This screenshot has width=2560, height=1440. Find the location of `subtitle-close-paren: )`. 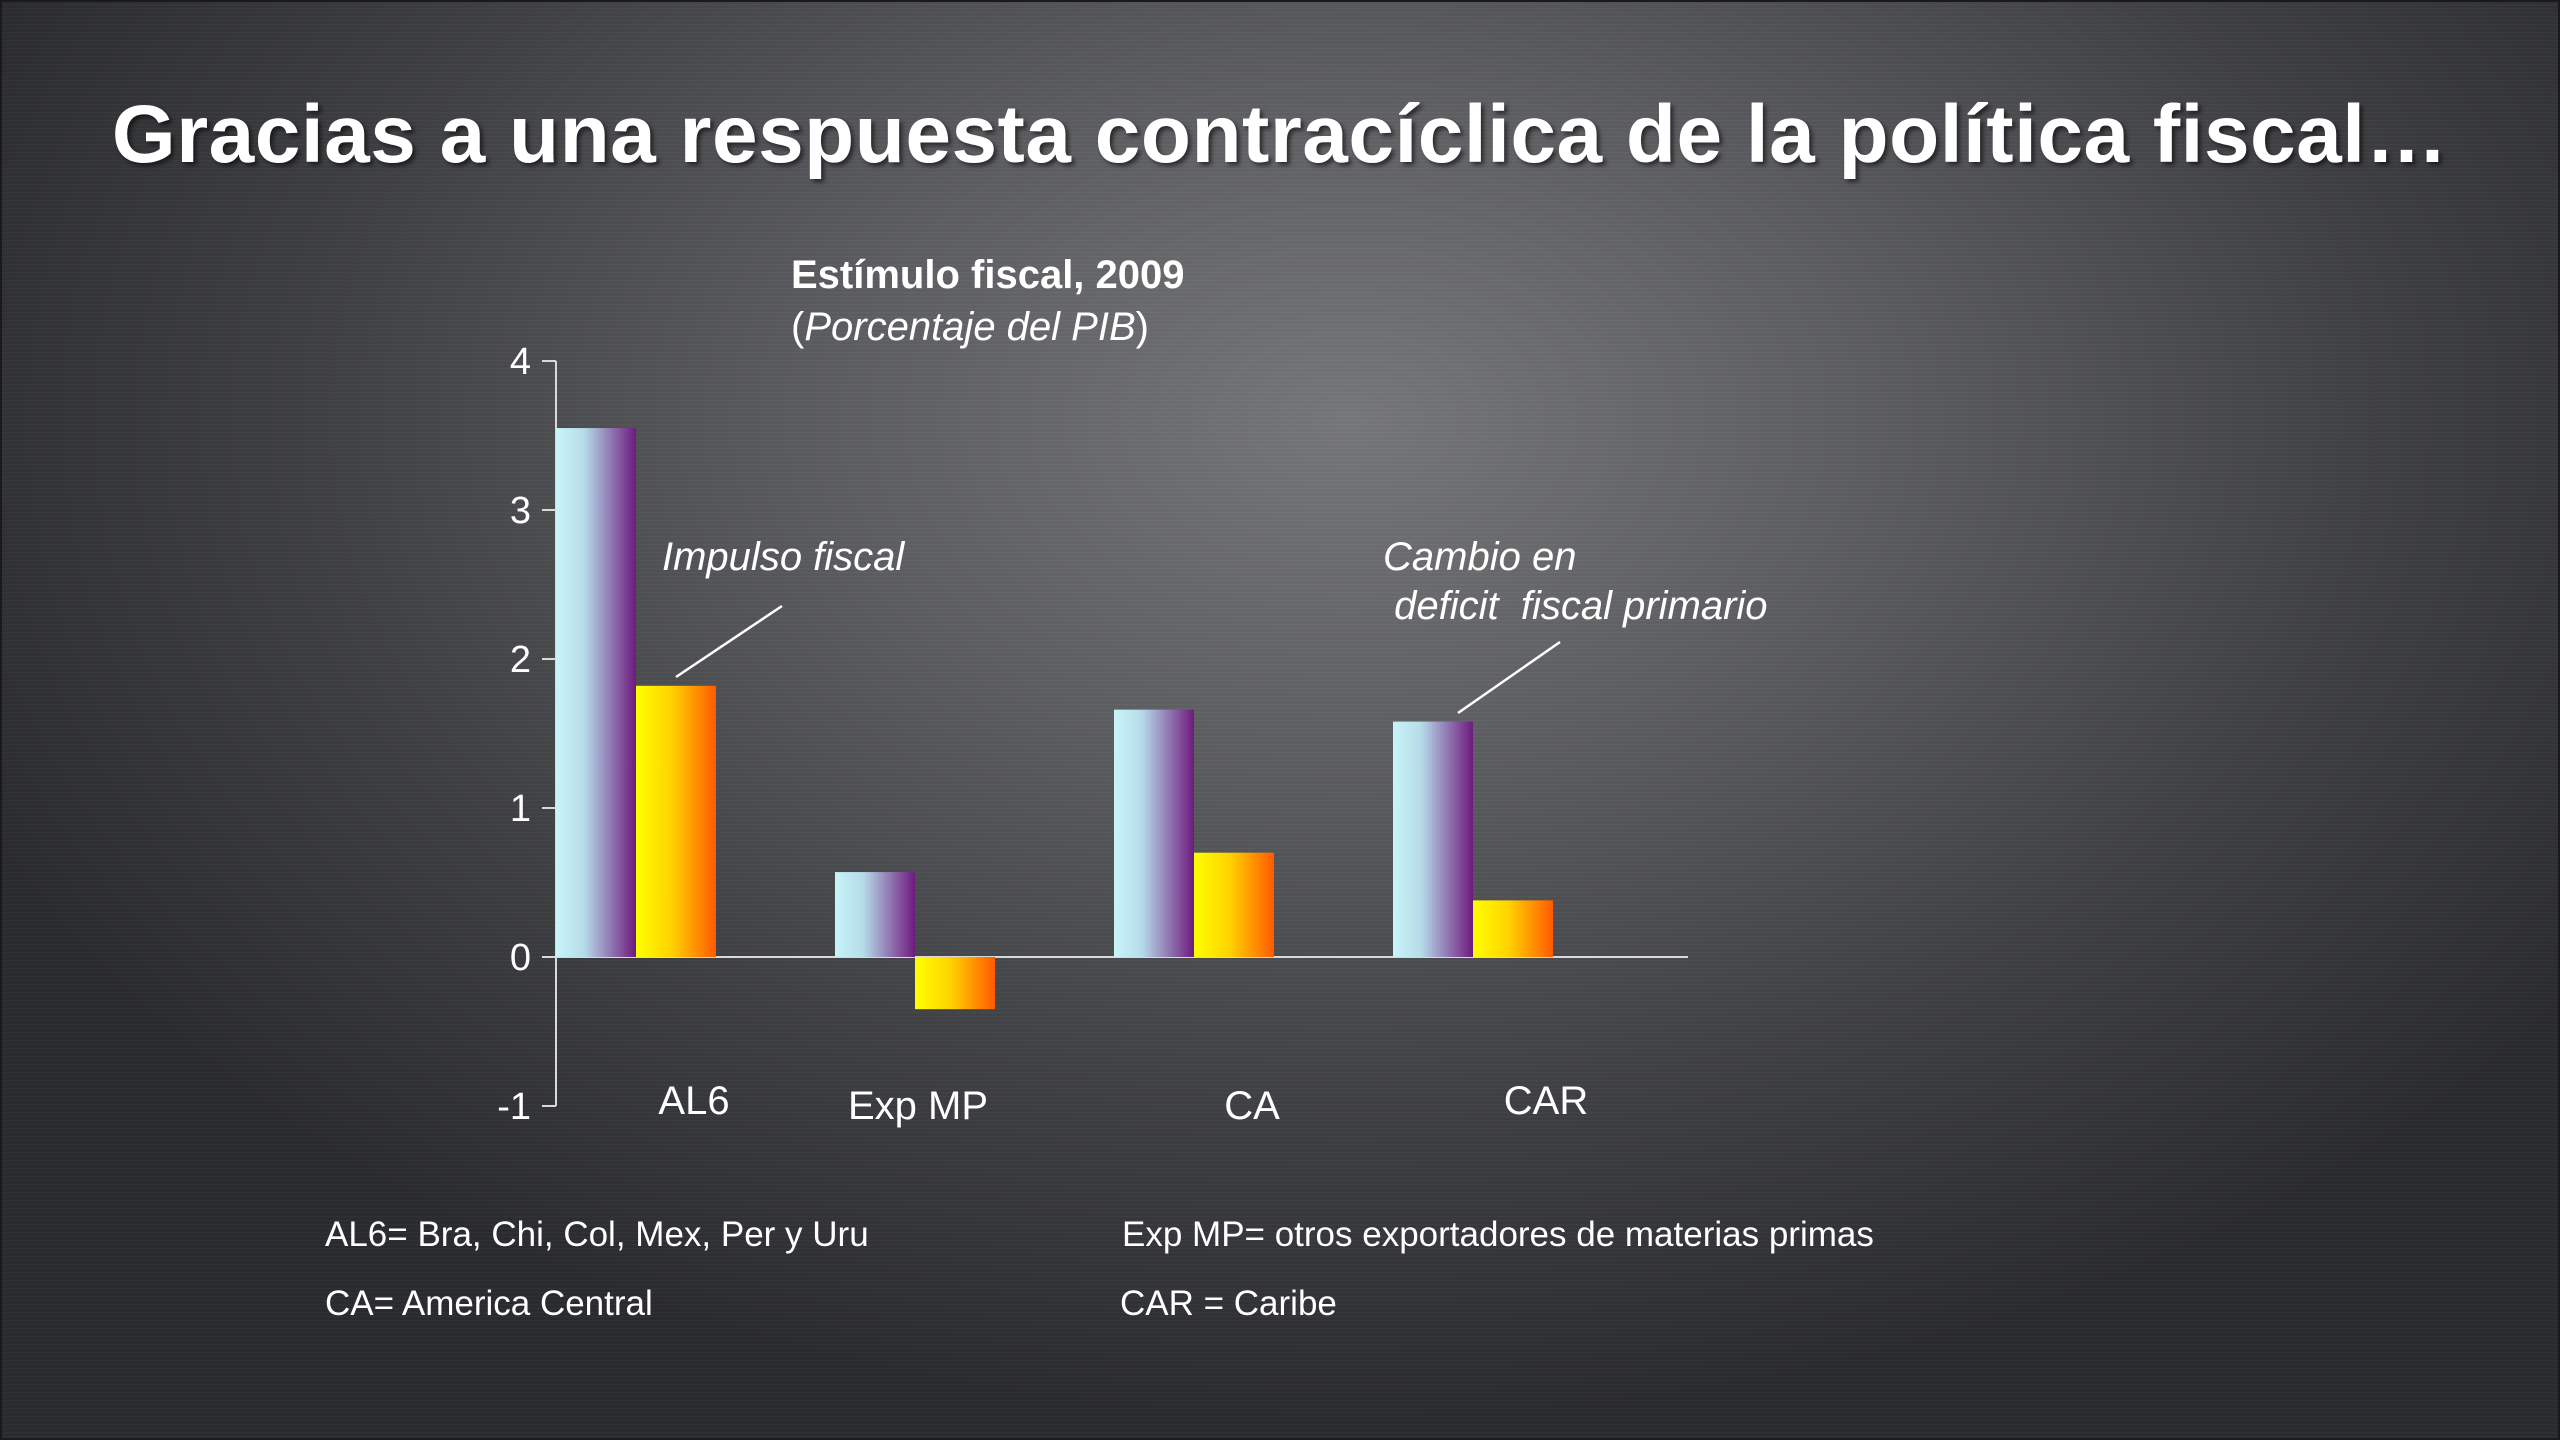

subtitle-close-paren: ) is located at coordinates (1142, 327).